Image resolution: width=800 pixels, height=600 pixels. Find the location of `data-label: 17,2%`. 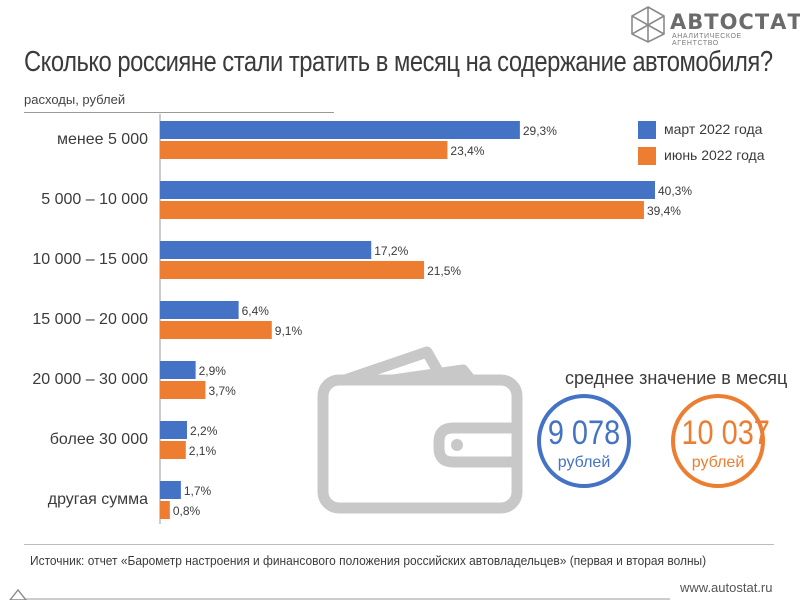

data-label: 17,2% is located at coordinates (391, 251).